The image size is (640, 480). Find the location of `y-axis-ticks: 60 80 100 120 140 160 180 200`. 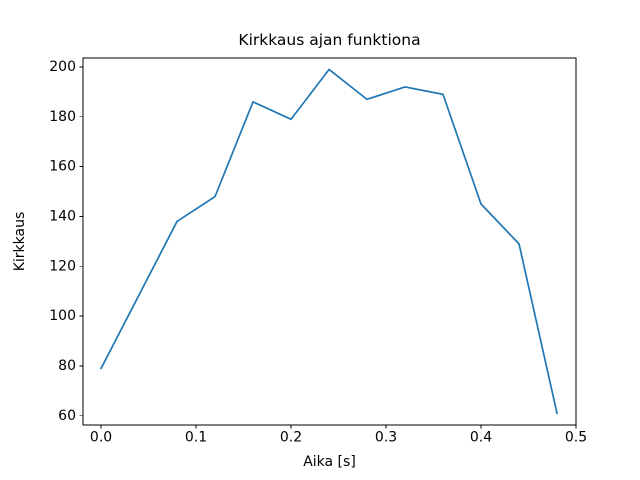

y-axis-ticks: 60 80 100 120 140 160 180 200 is located at coordinates (66, 241).